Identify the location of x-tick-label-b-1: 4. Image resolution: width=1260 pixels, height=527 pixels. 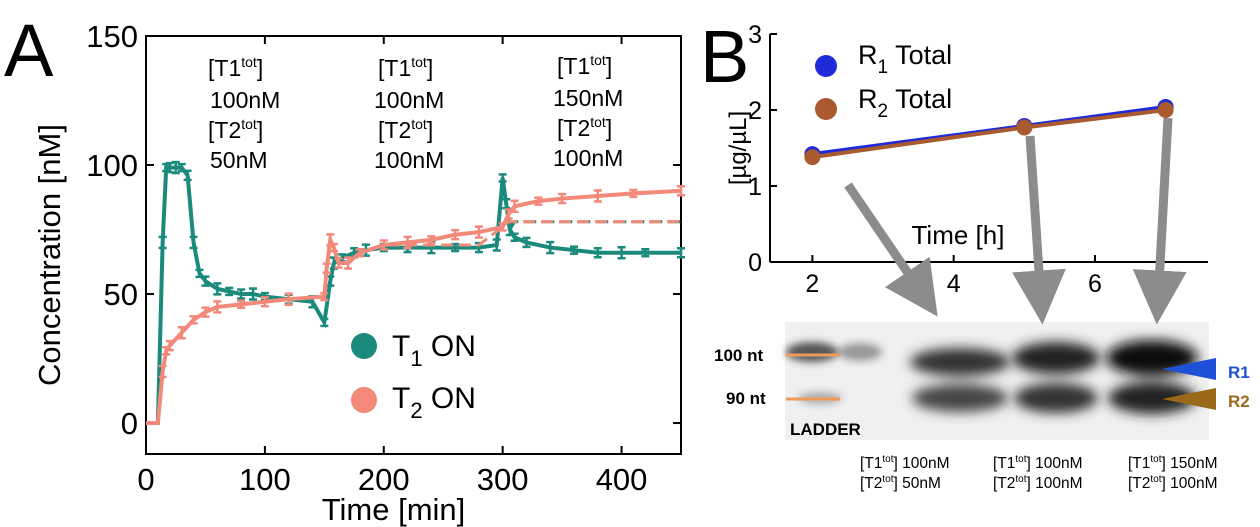
(954, 284).